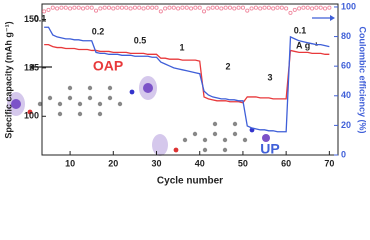 The width and height of the screenshot is (370, 240). What do you see at coordinates (70, 163) in the screenshot?
I see `x-tick-label: 10` at bounding box center [70, 163].